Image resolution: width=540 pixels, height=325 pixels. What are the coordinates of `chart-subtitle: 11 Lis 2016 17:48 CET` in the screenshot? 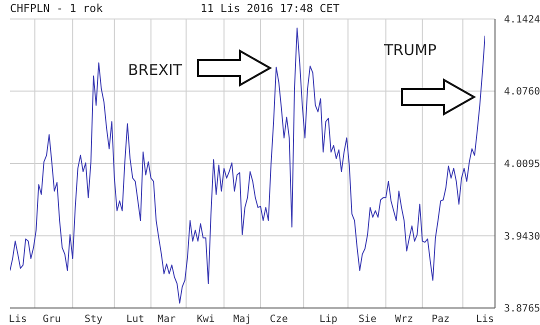 It's located at (270, 8).